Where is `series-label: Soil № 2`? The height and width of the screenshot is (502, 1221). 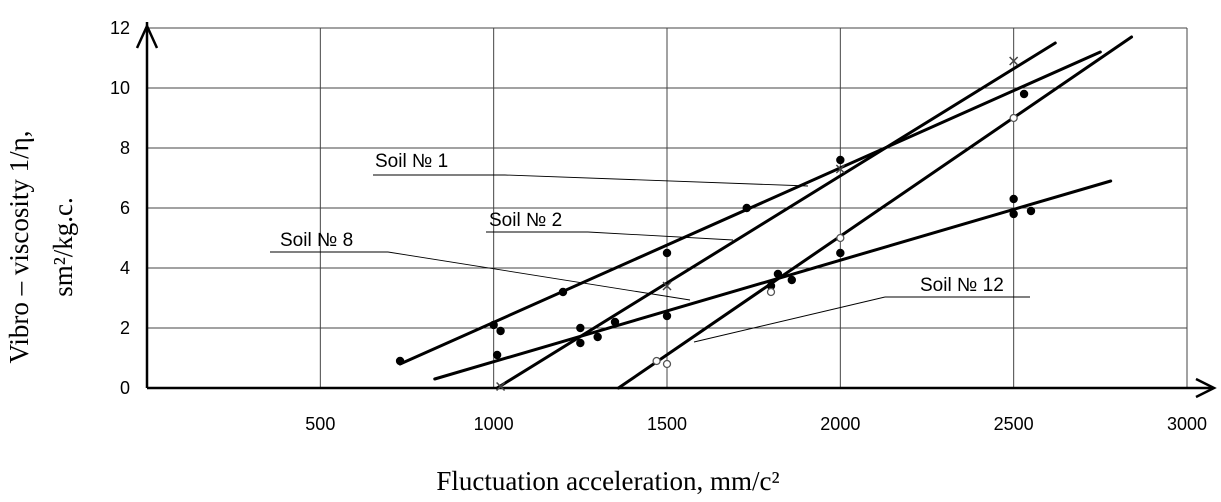 series-label: Soil № 2 is located at coordinates (525, 220).